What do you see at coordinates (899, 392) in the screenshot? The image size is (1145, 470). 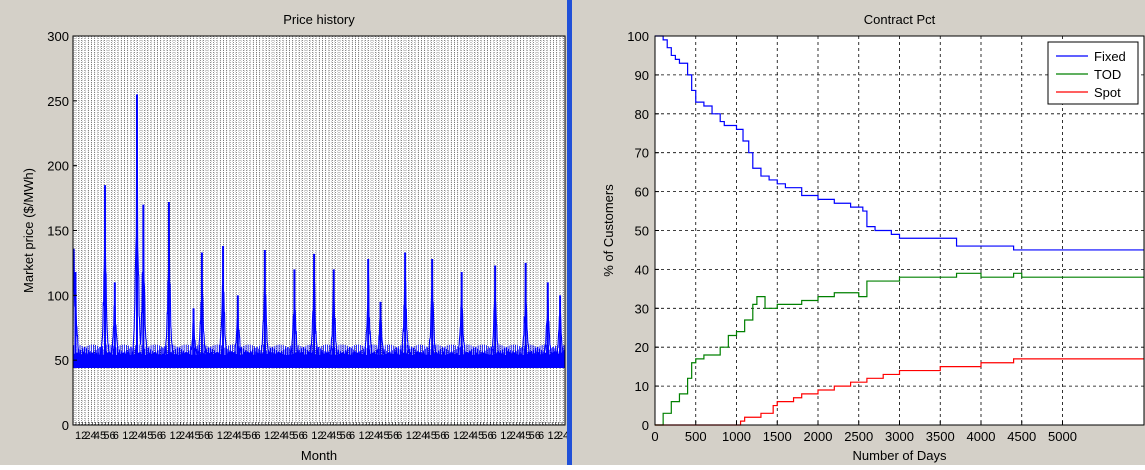 I see `series-spot` at bounding box center [899, 392].